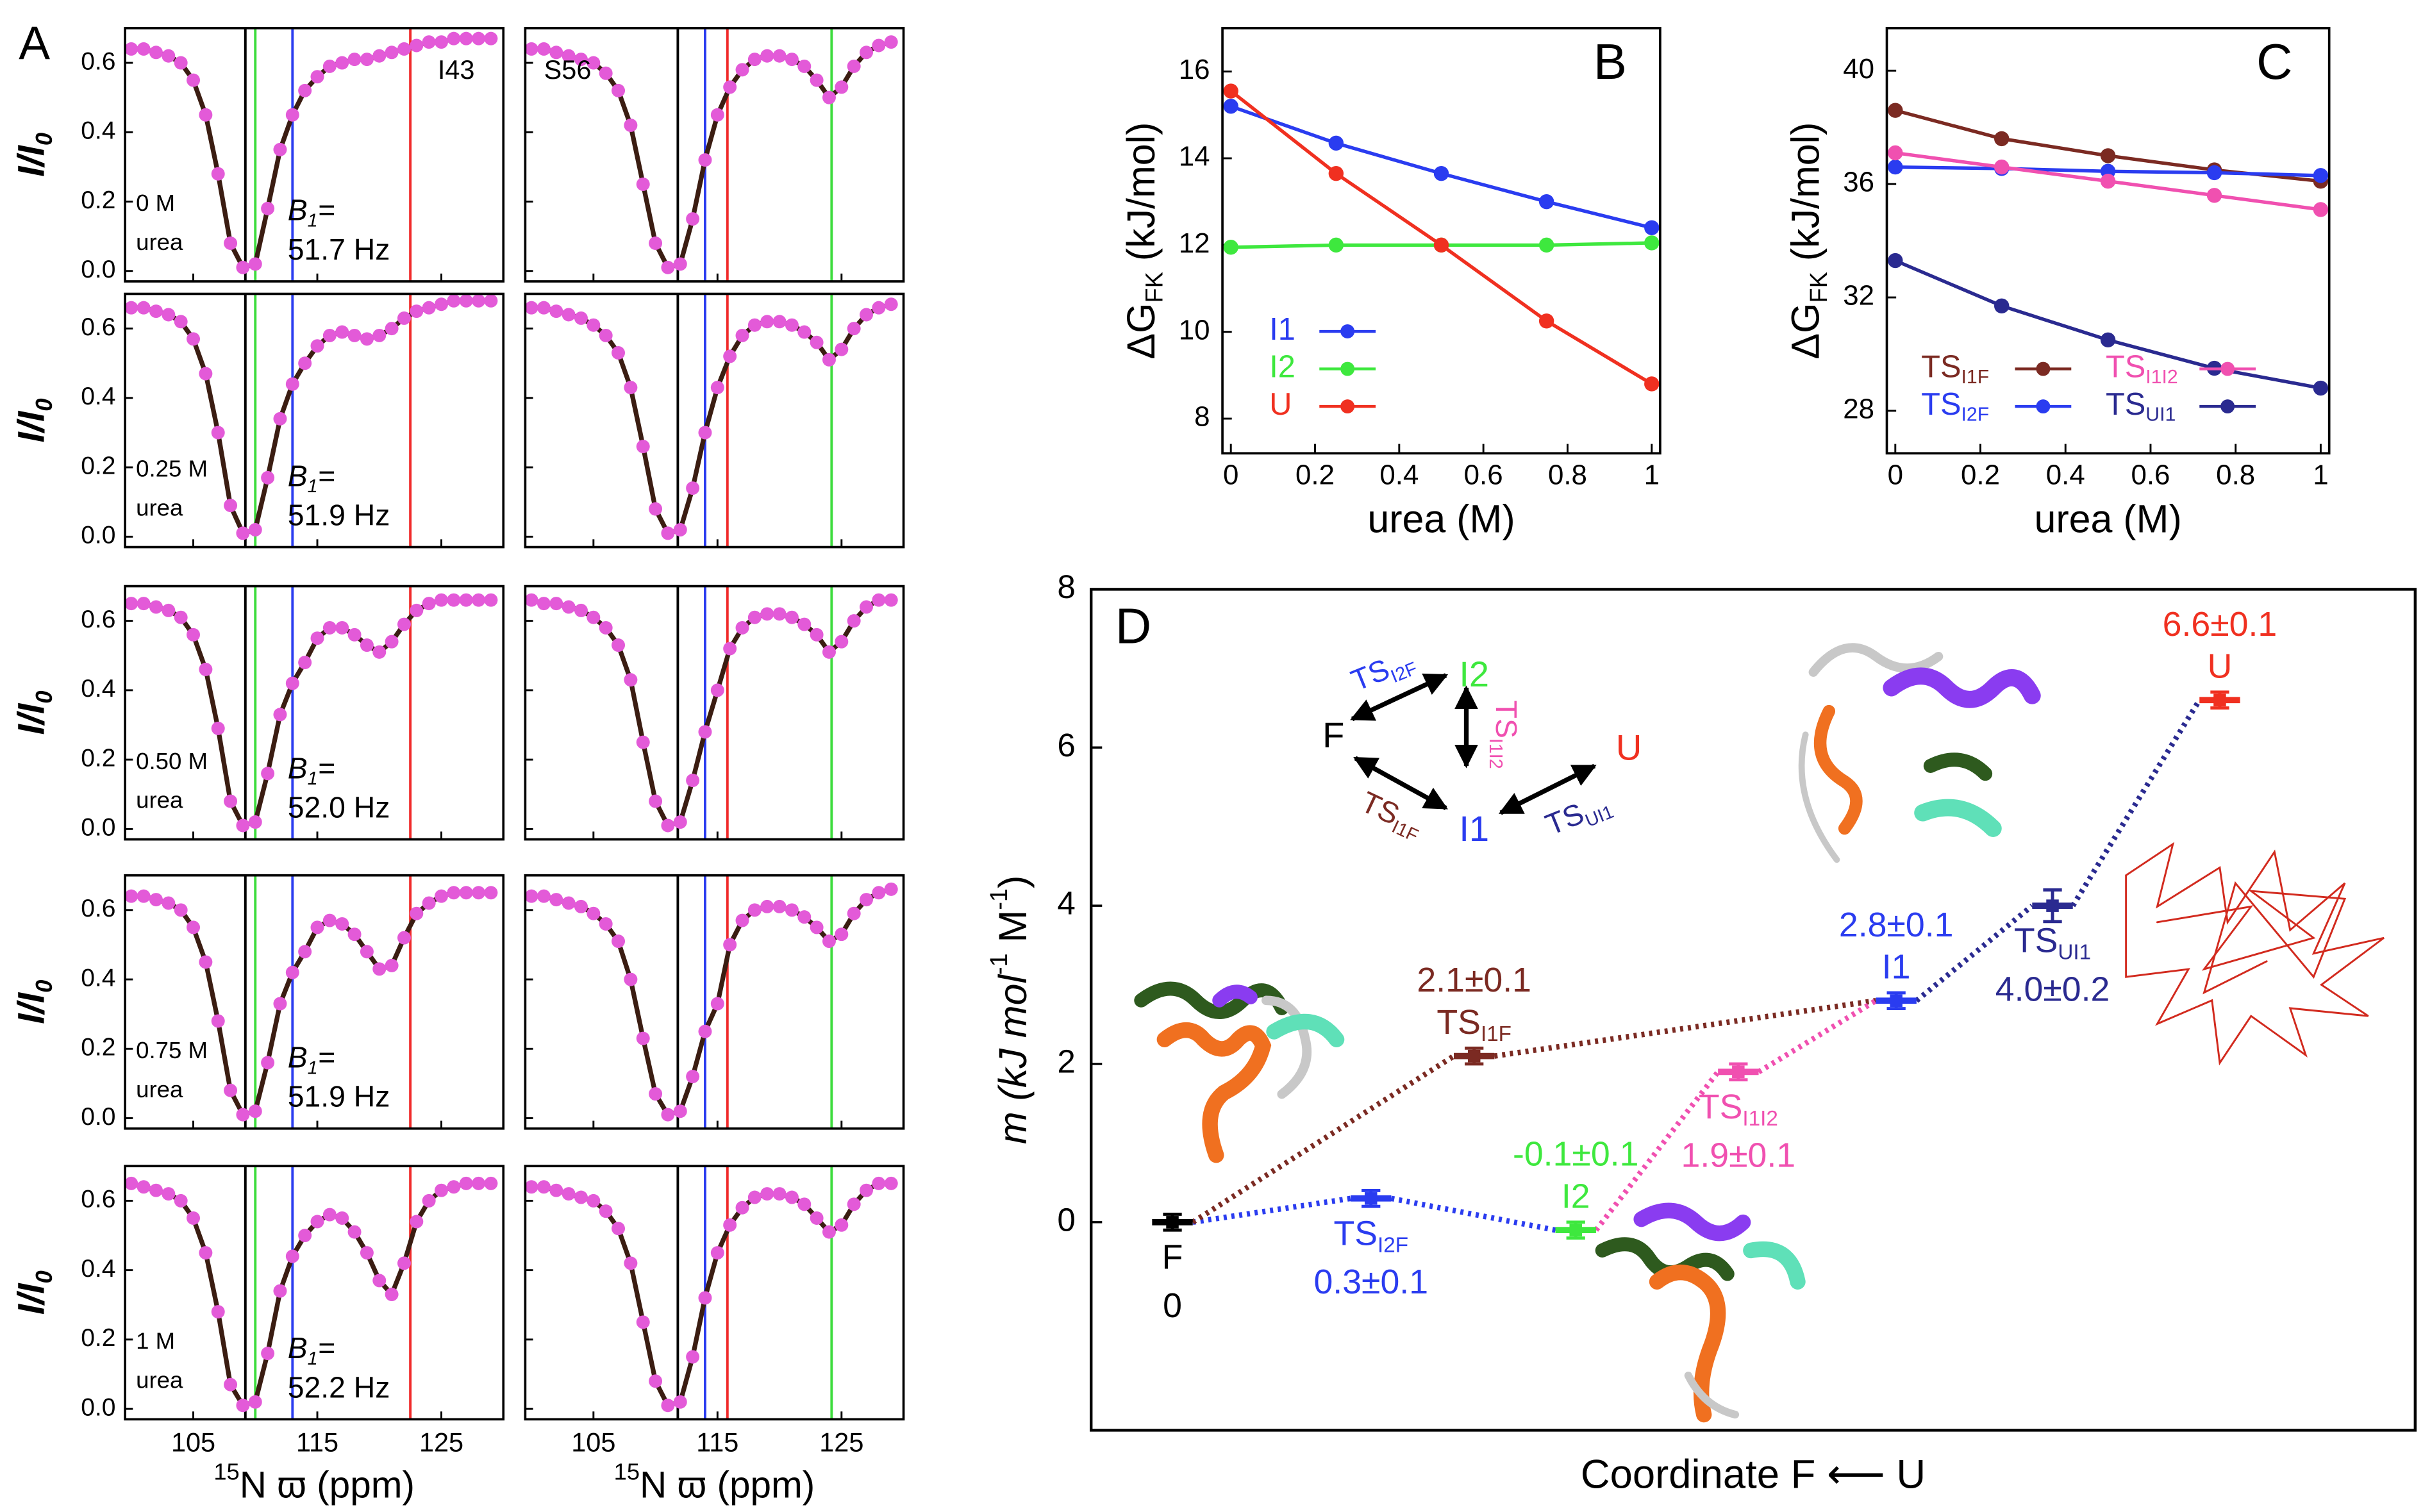 The height and width of the screenshot is (1512, 2423). What do you see at coordinates (1474, 1056) in the screenshot?
I see `state-marker` at bounding box center [1474, 1056].